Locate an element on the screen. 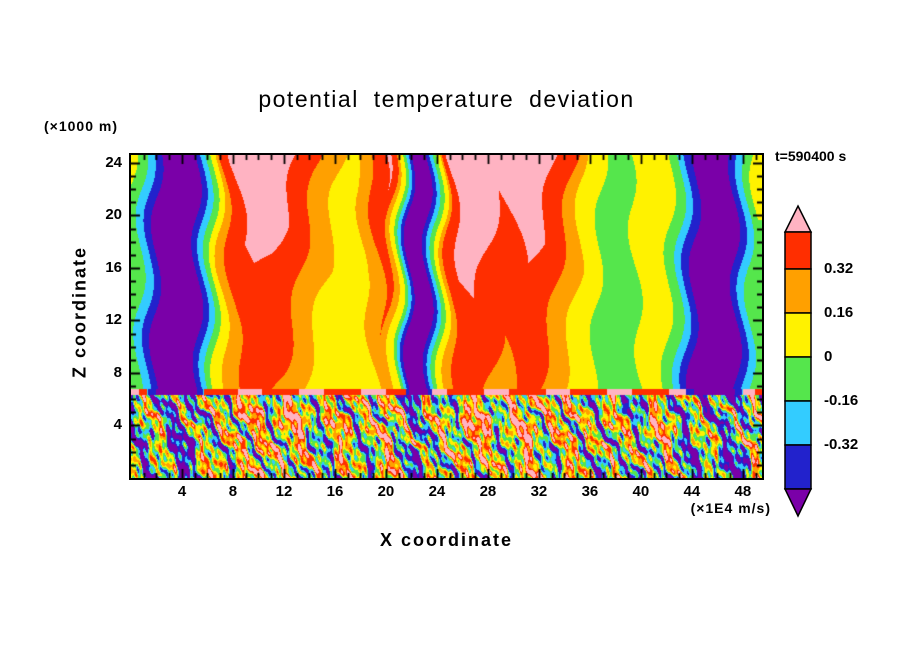 This screenshot has height=654, width=904. colorbar-bottom-arrow is located at coordinates (798, 503).